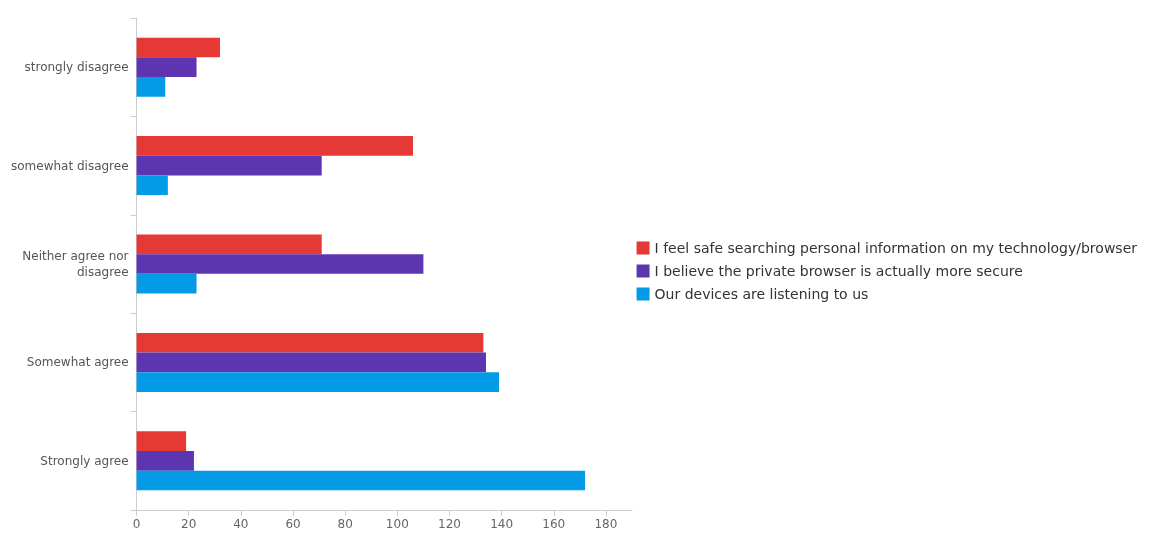 The image size is (1155, 542). Describe the element at coordinates (761, 294) in the screenshot. I see `legend-label: Our devices are listening to us` at that location.